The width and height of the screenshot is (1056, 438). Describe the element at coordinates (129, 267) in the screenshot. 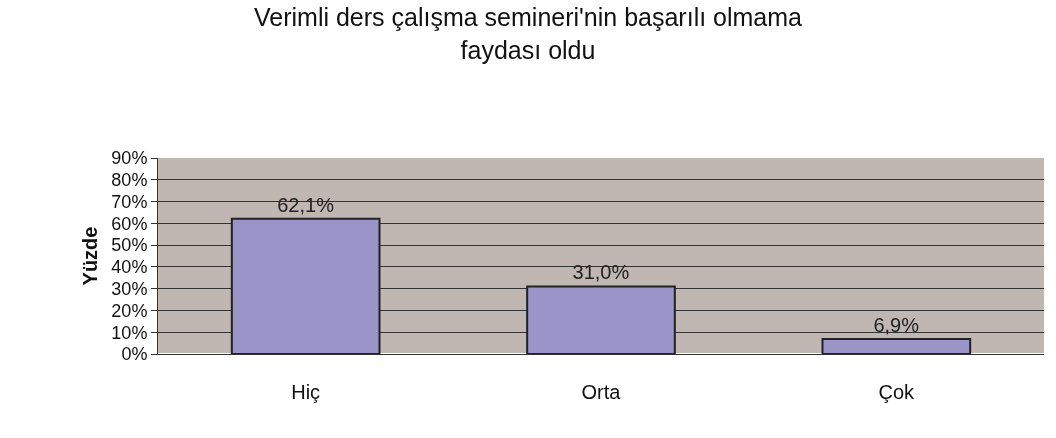

I see `y-tick-label: 40%` at that location.